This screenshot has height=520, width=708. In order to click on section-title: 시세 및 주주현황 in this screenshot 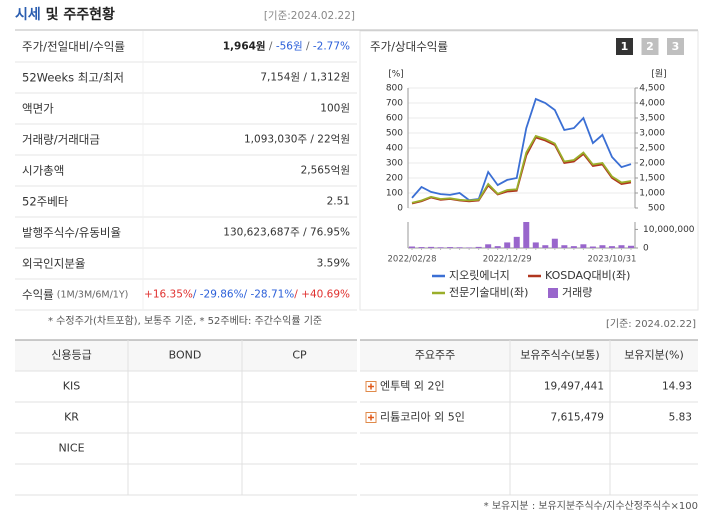, I will do `click(65, 14)`.